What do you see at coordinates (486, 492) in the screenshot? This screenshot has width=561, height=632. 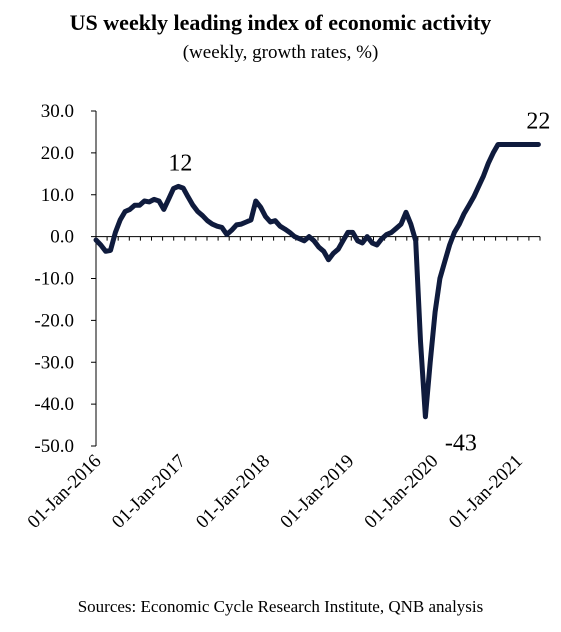 I see `x-tick-label: 01-Jan-2021` at bounding box center [486, 492].